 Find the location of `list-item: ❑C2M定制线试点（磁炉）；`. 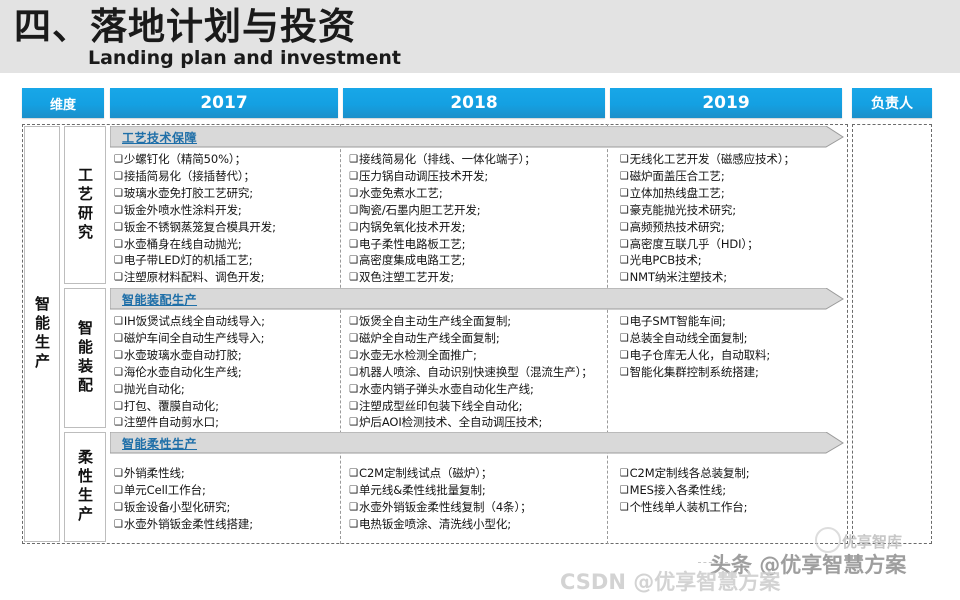

list-item: ❑C2M定制线试点（磁炉）； is located at coordinates (480, 474).